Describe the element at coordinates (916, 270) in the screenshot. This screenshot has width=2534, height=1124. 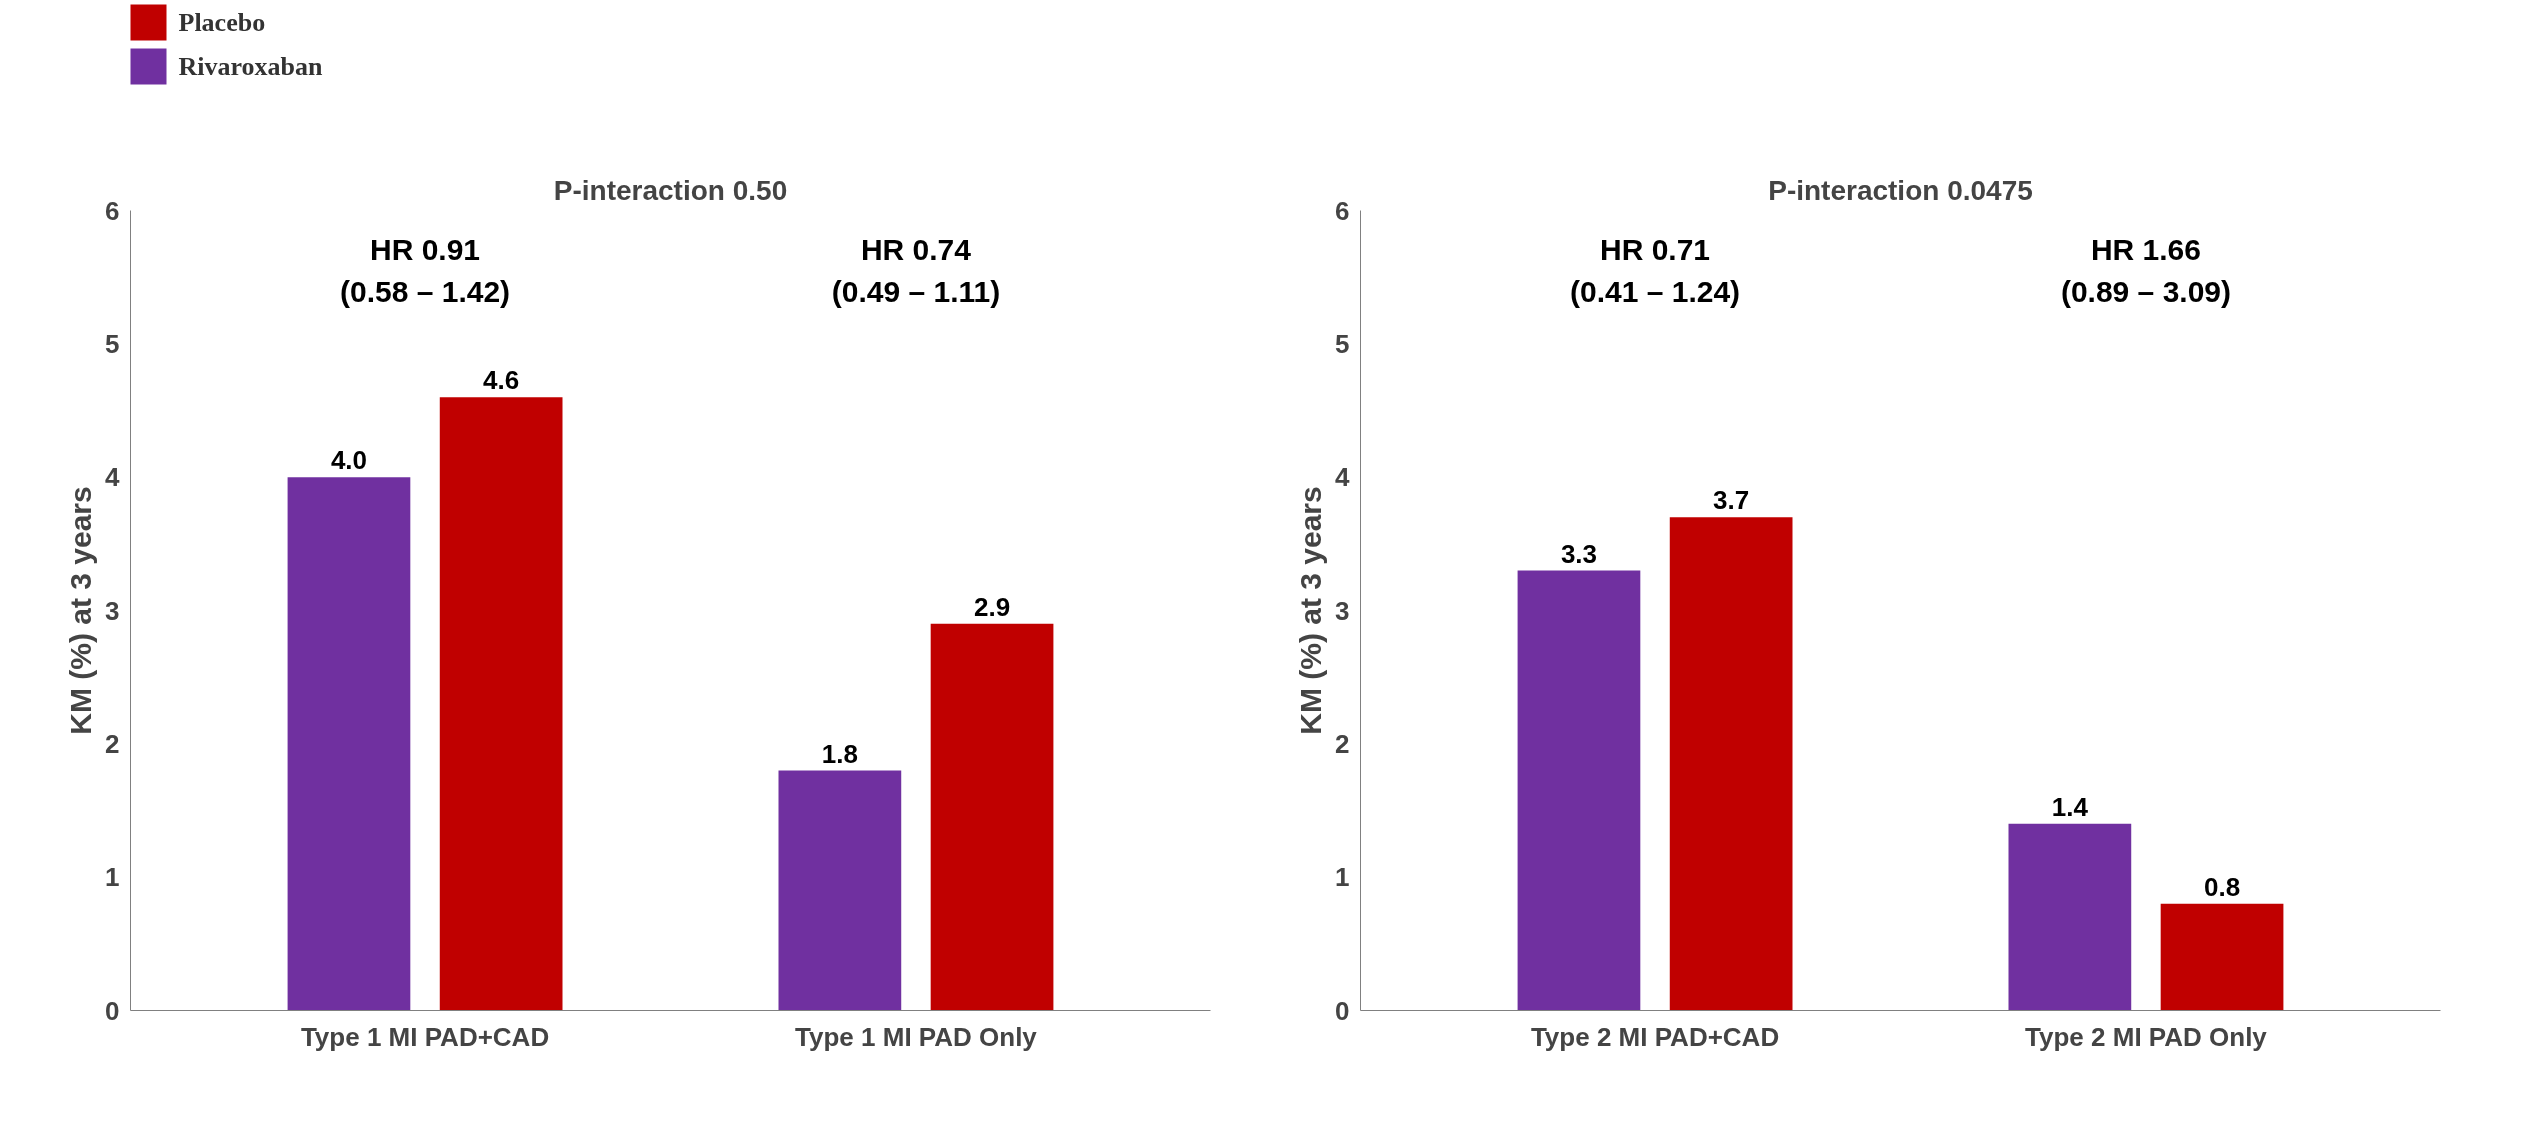
I see `annotation: HR 0.74 (0.49 – 1.11)` at that location.